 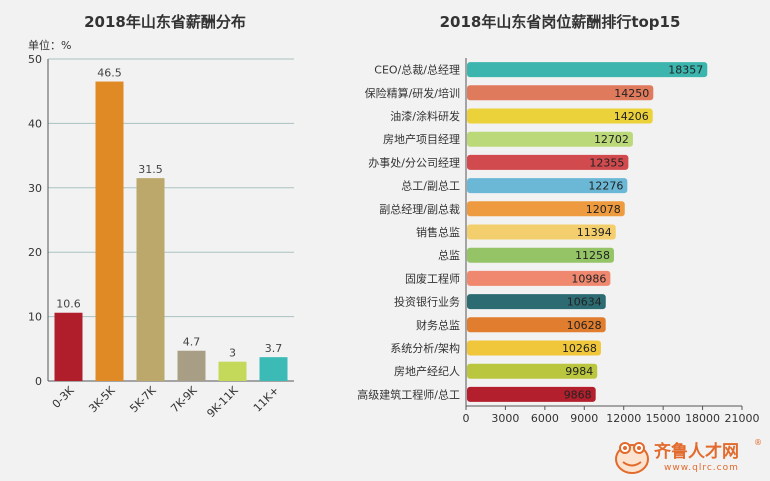 What do you see at coordinates (579, 371) in the screenshot?
I see `right-value-label: 9984` at bounding box center [579, 371].